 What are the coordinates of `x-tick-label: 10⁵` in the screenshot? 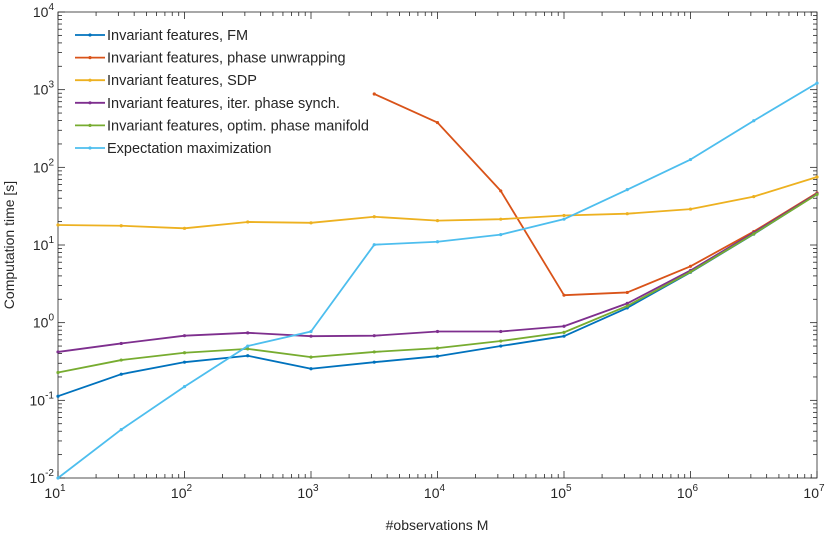 It's located at (561, 492).